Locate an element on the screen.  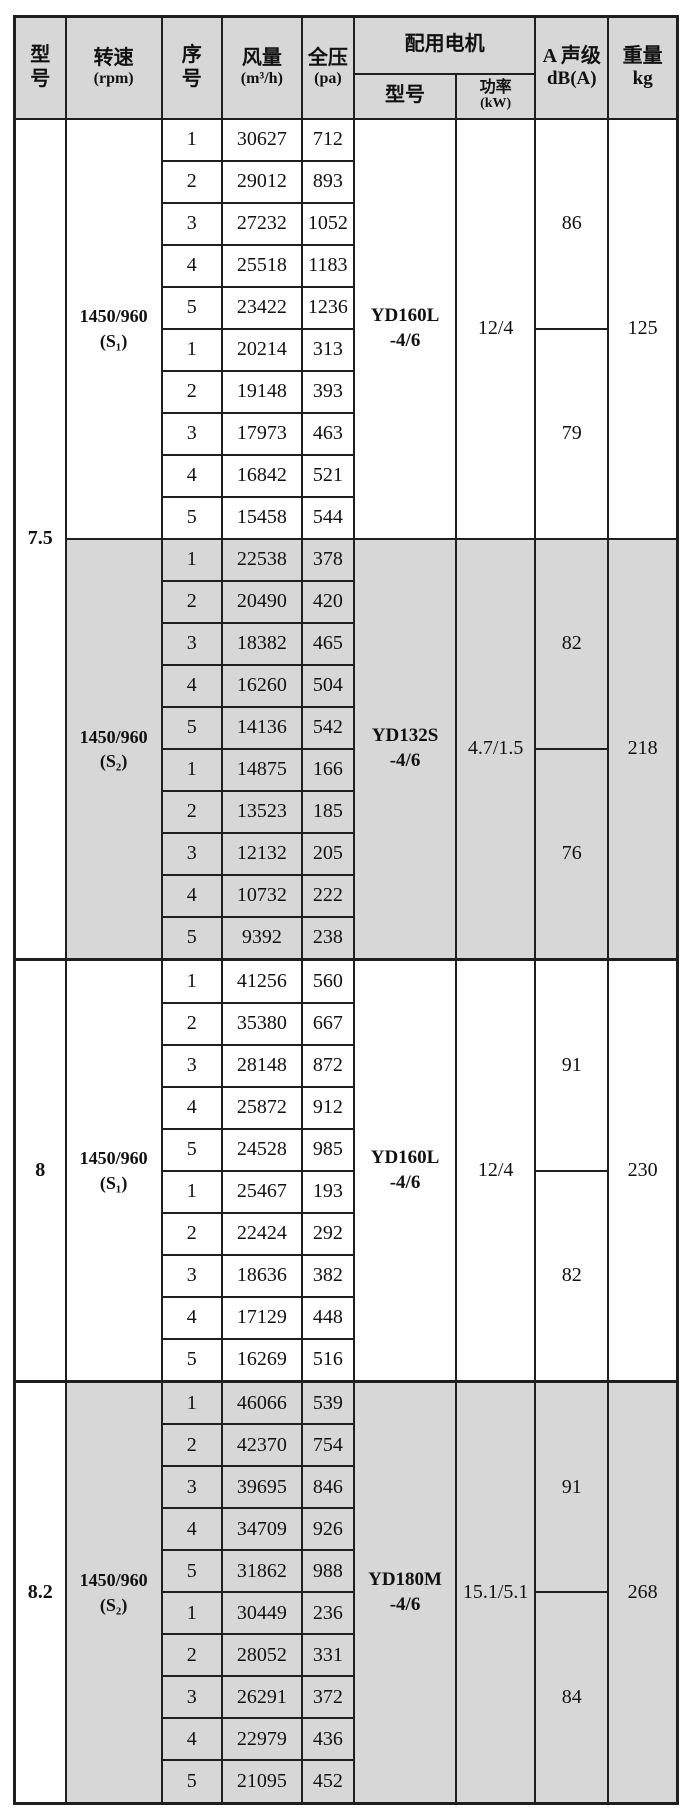
table-row: 3 12132 205 is located at coordinates (346, 853).